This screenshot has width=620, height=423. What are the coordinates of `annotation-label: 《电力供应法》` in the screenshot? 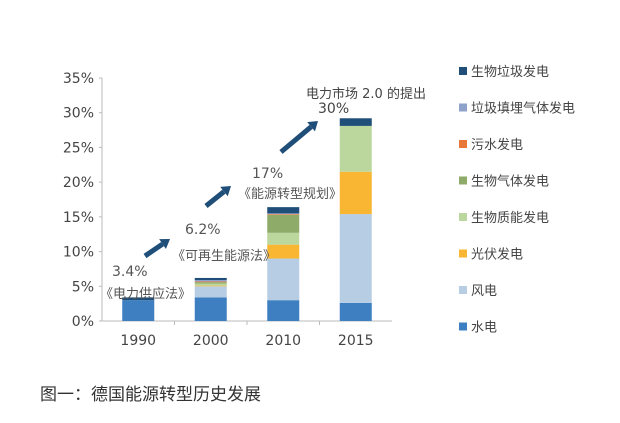 It's located at (145, 294).